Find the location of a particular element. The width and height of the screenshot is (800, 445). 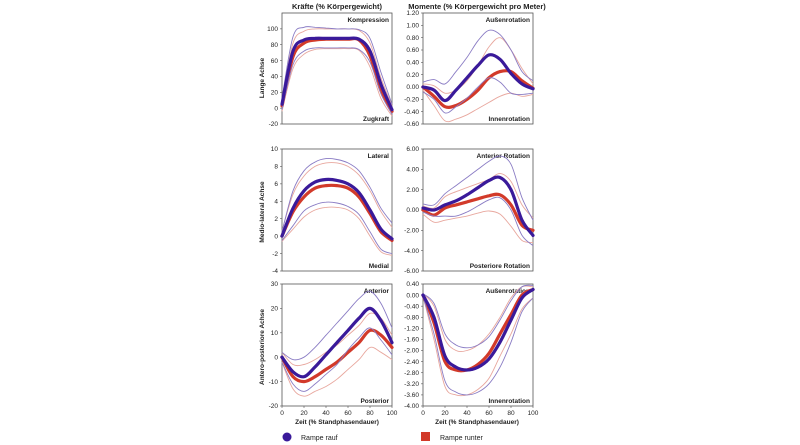

x-tick-label: 60 is located at coordinates (348, 413).